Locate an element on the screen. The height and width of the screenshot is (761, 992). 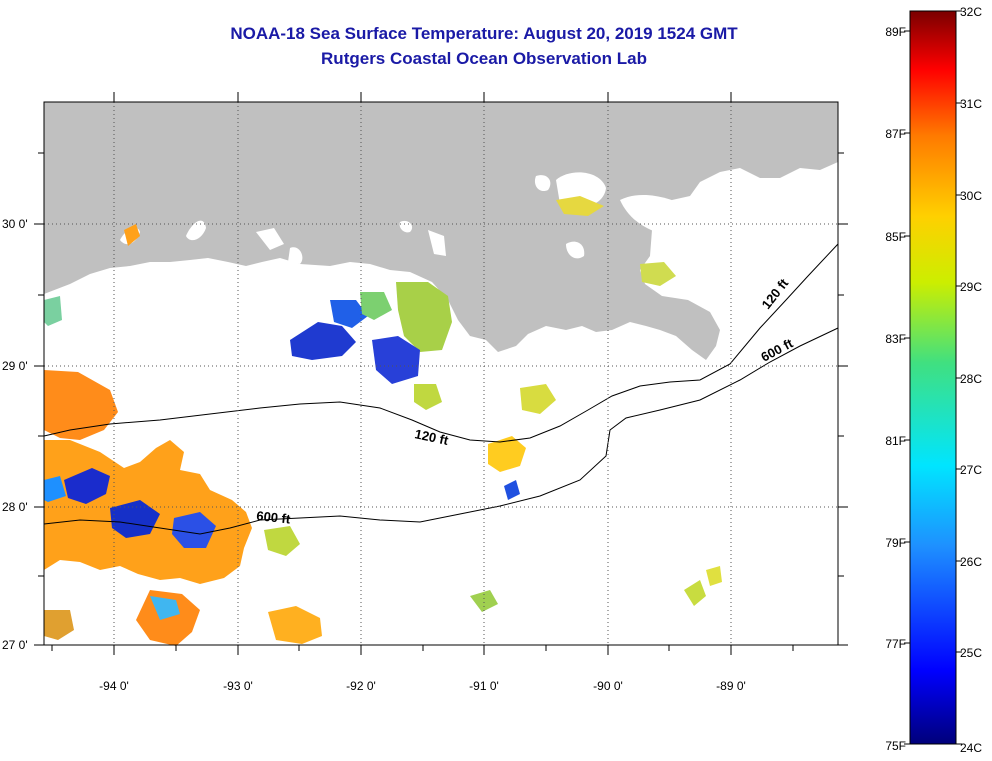
colorbar-f-label: 79F is located at coordinates (895, 543).